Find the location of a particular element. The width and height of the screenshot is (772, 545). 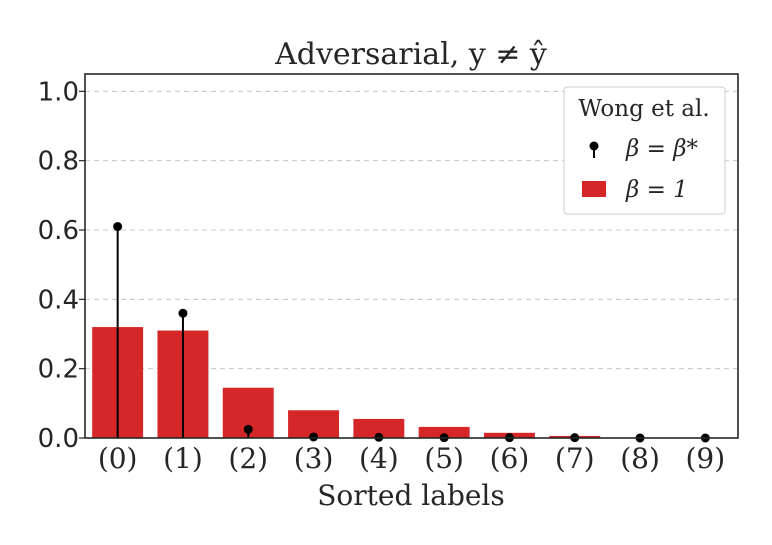

x-tick-label: (1) is located at coordinates (183, 458).